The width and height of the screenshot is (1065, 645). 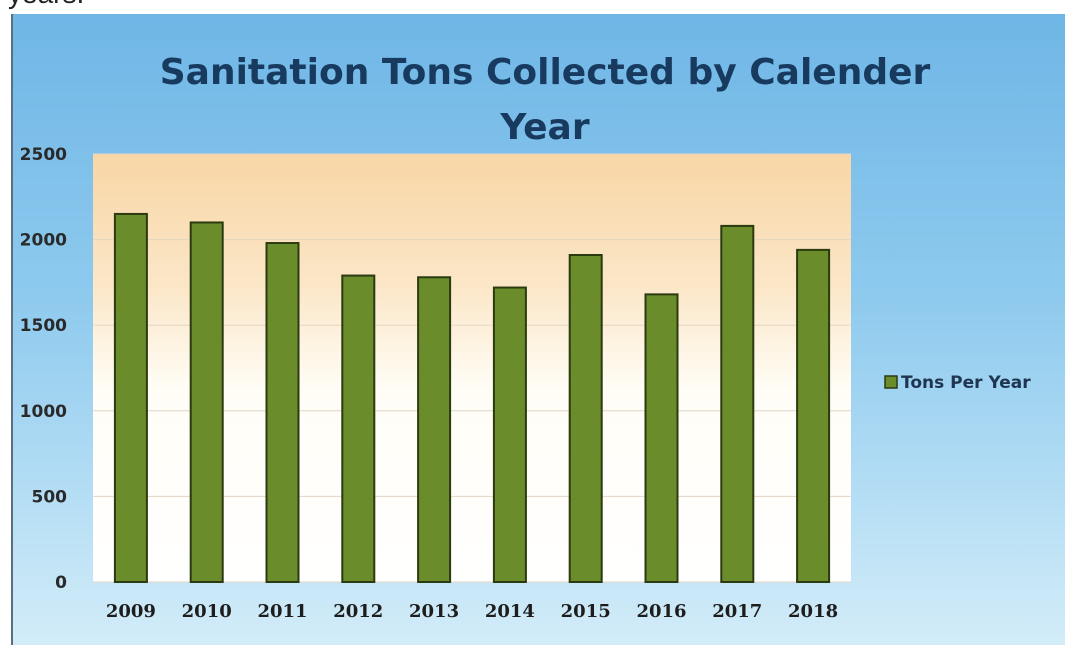 I want to click on bar-2015, so click(x=585, y=418).